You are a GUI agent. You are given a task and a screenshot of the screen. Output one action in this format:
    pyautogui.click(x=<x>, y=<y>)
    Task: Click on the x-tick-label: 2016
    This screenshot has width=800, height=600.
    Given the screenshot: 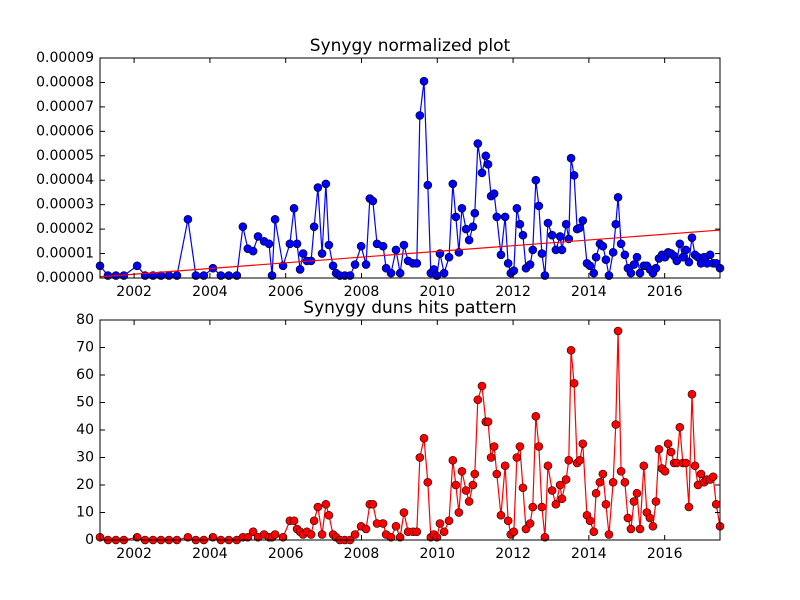 What is the action you would take?
    pyautogui.click(x=665, y=554)
    